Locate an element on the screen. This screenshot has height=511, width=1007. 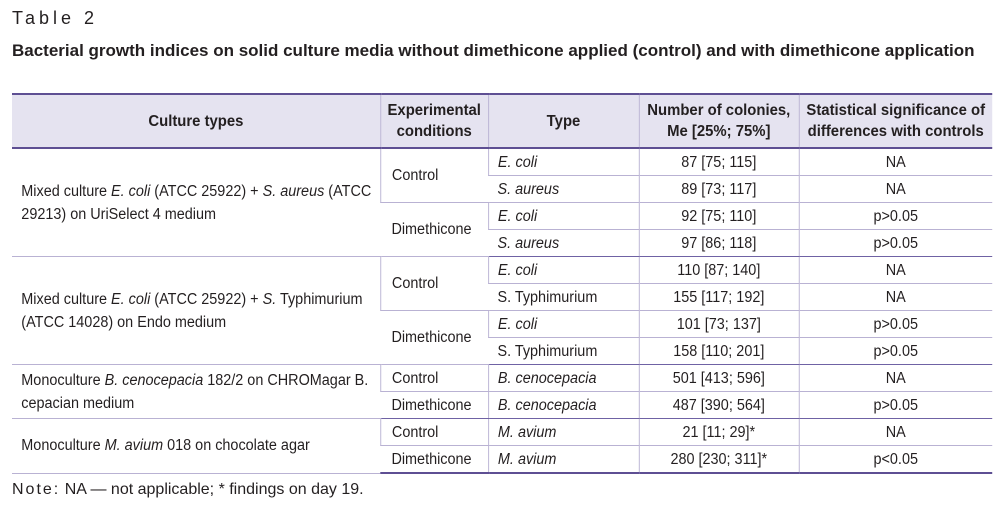
header-number-of-colonies: Number of colonies, Me [25%; 75%] is located at coordinates (718, 121).